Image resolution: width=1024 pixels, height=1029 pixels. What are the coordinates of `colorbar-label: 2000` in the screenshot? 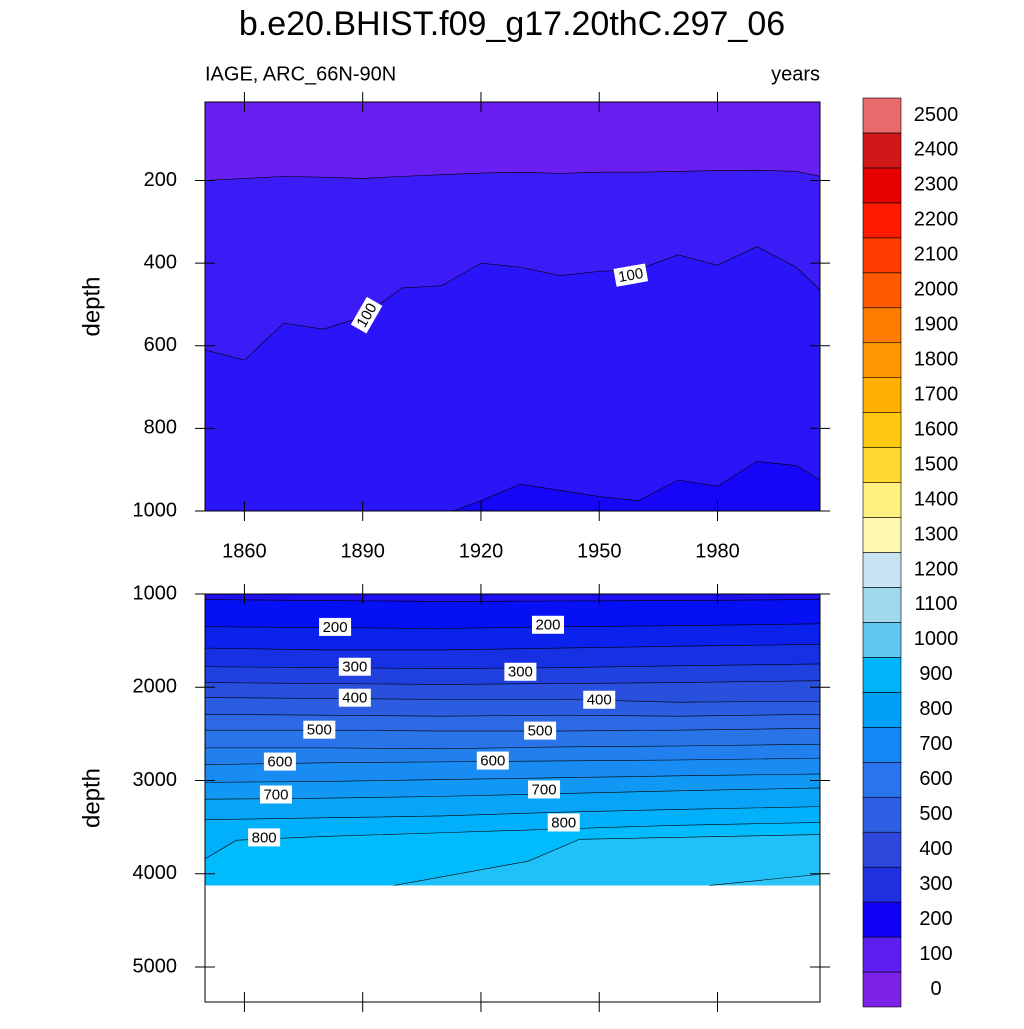 It's located at (936, 290).